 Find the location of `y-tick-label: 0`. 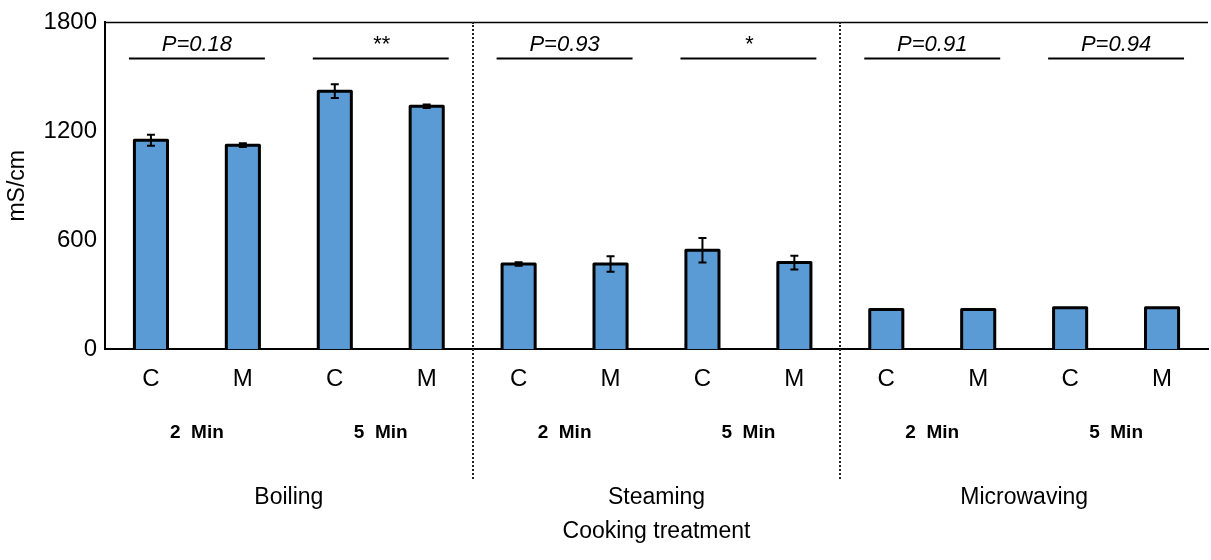

y-tick-label: 0 is located at coordinates (90, 347).